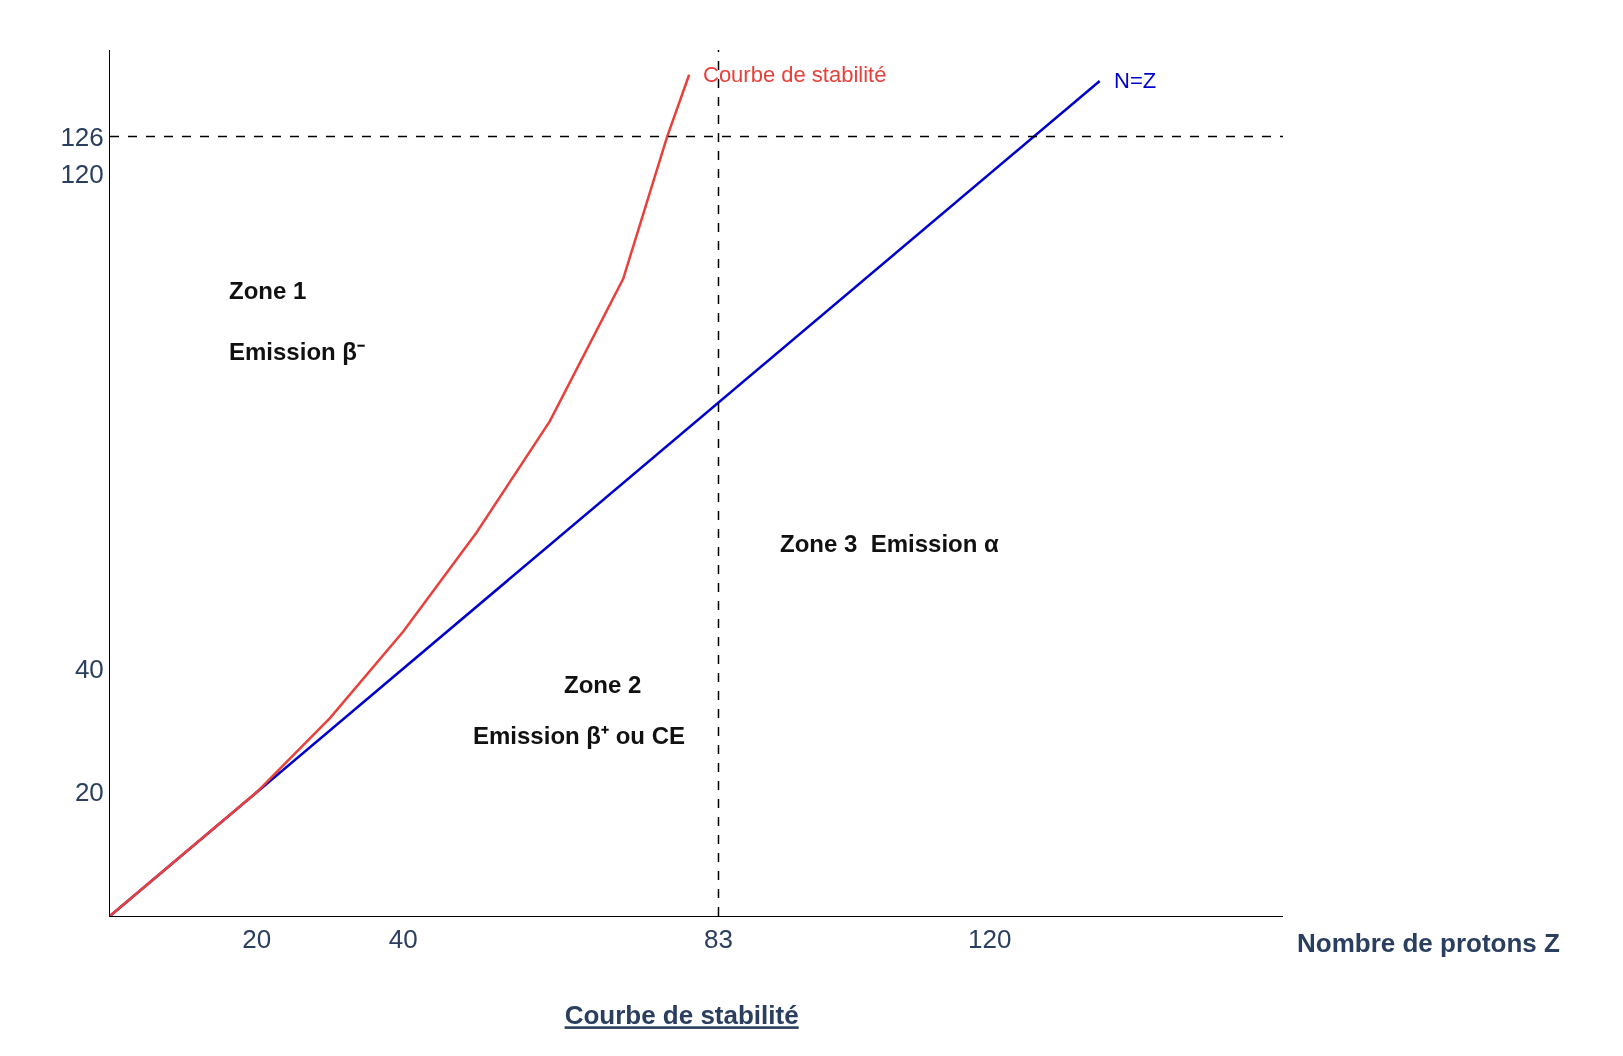  I want to click on x-tick-label: 83, so click(718, 939).